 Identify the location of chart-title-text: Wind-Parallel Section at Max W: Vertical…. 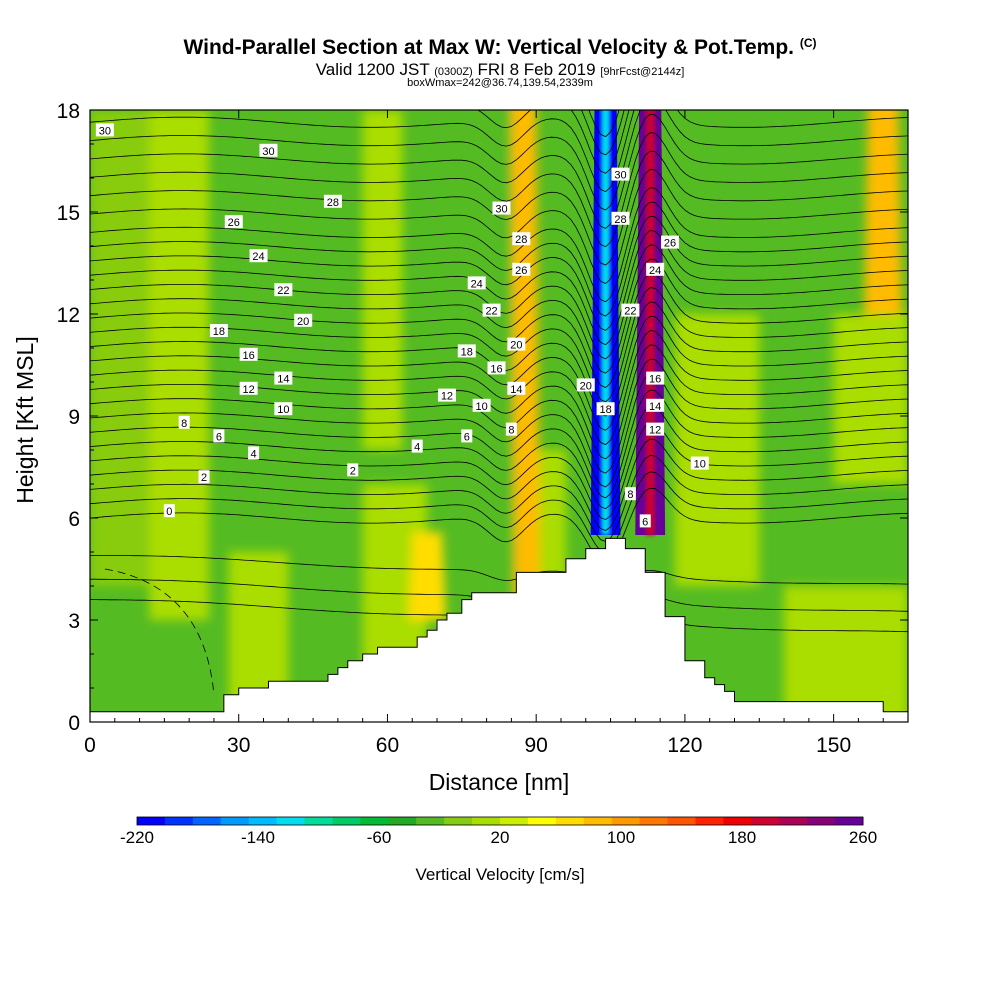
(488, 47).